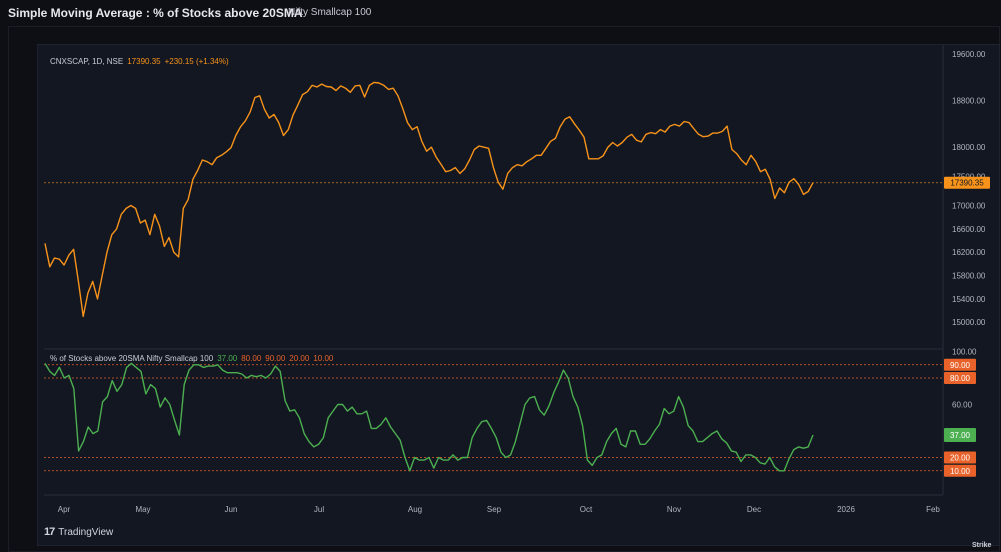 The width and height of the screenshot is (1001, 552). Describe the element at coordinates (586, 509) in the screenshot. I see `time-axis-tick: Oct` at that location.